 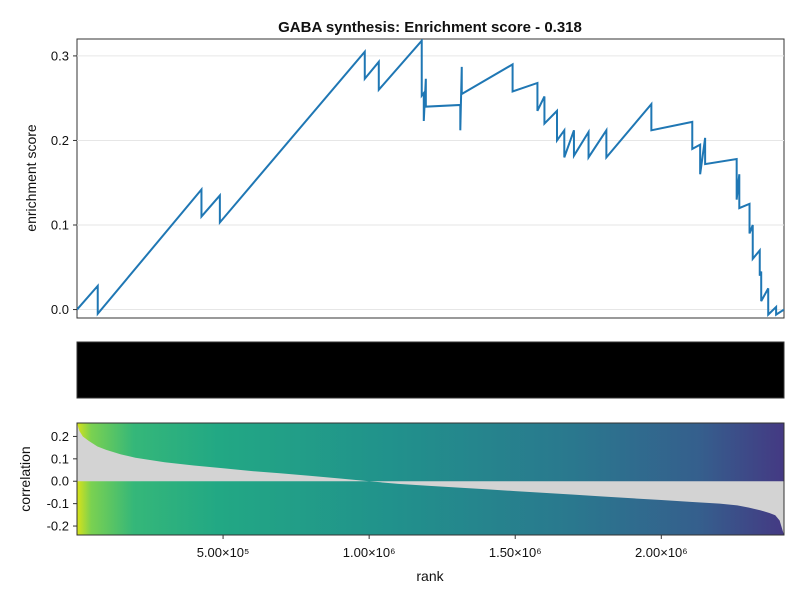 What do you see at coordinates (60, 55) in the screenshot?
I see `enrichment-y-tick-label: 0.3` at bounding box center [60, 55].